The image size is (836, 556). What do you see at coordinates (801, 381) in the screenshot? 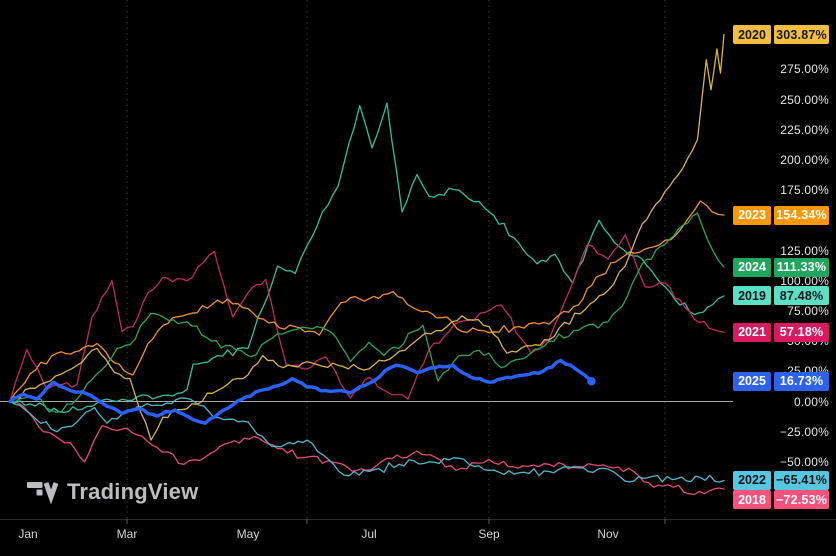
I see `value-badge-2025: 16.73%` at bounding box center [801, 381].